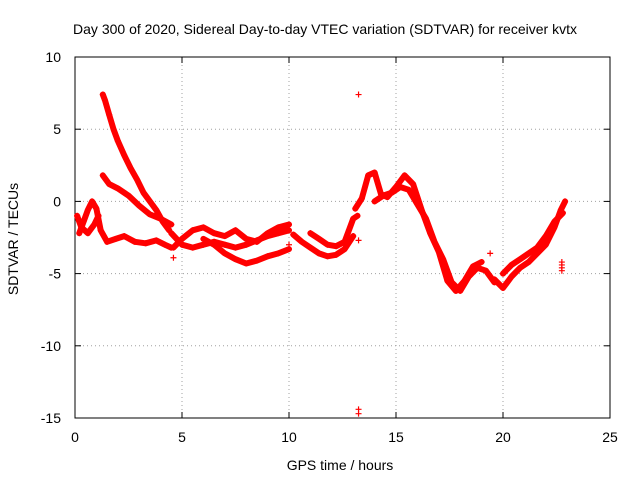  Describe the element at coordinates (51, 418) in the screenshot. I see `y-tick-label: -15` at that location.